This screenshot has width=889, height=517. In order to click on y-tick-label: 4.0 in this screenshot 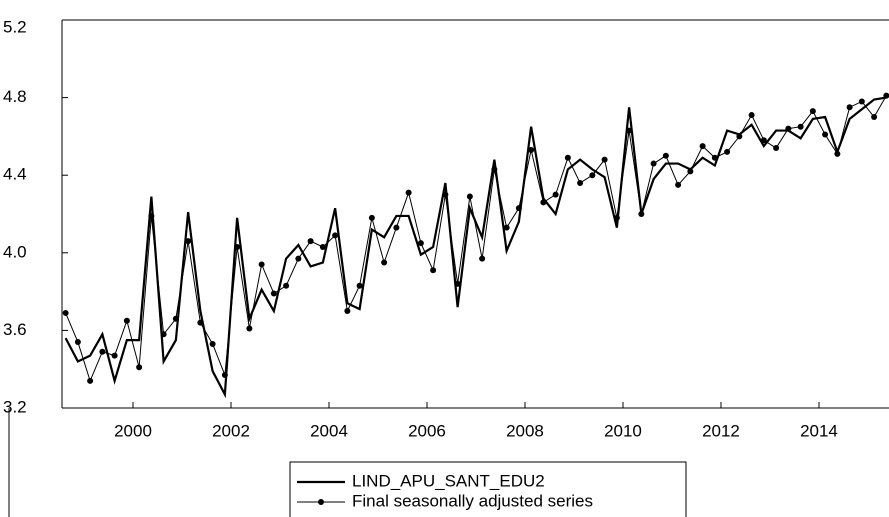, I will do `click(15, 251)`.